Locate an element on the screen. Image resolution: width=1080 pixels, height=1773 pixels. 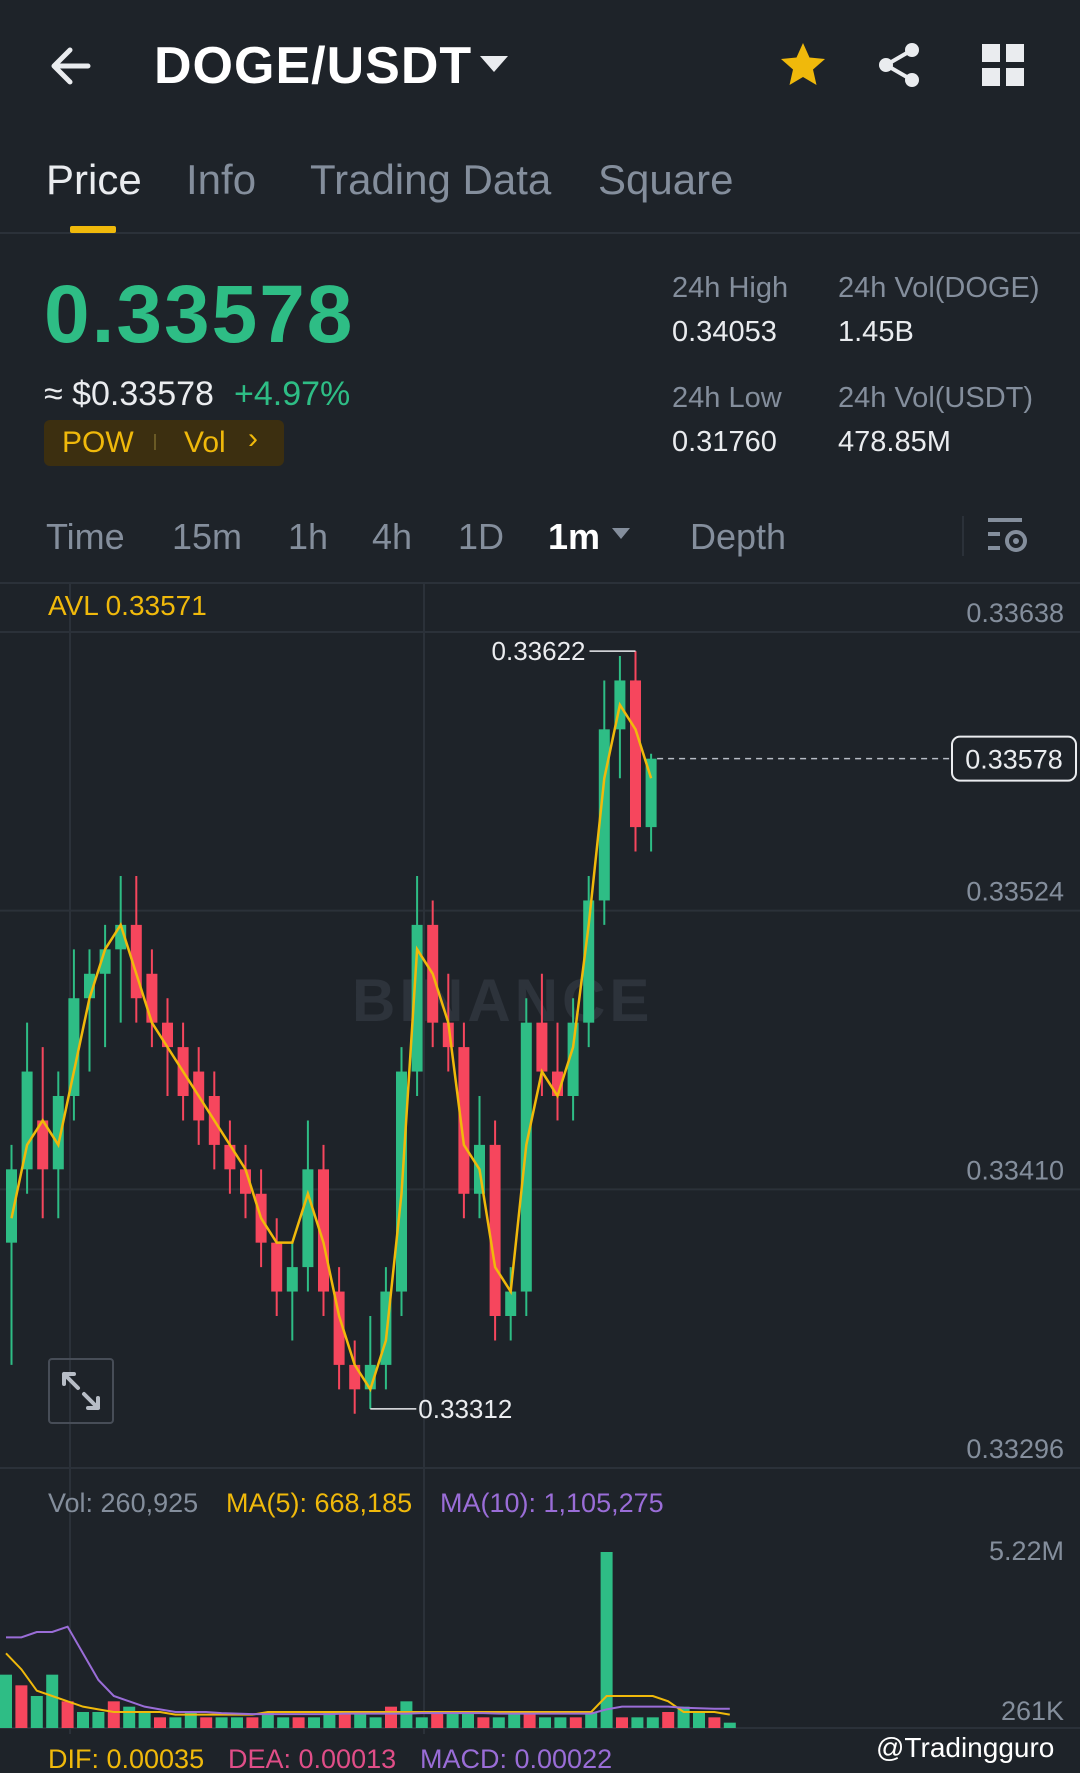
binance-watermark: BINANCE is located at coordinates (503, 1000).